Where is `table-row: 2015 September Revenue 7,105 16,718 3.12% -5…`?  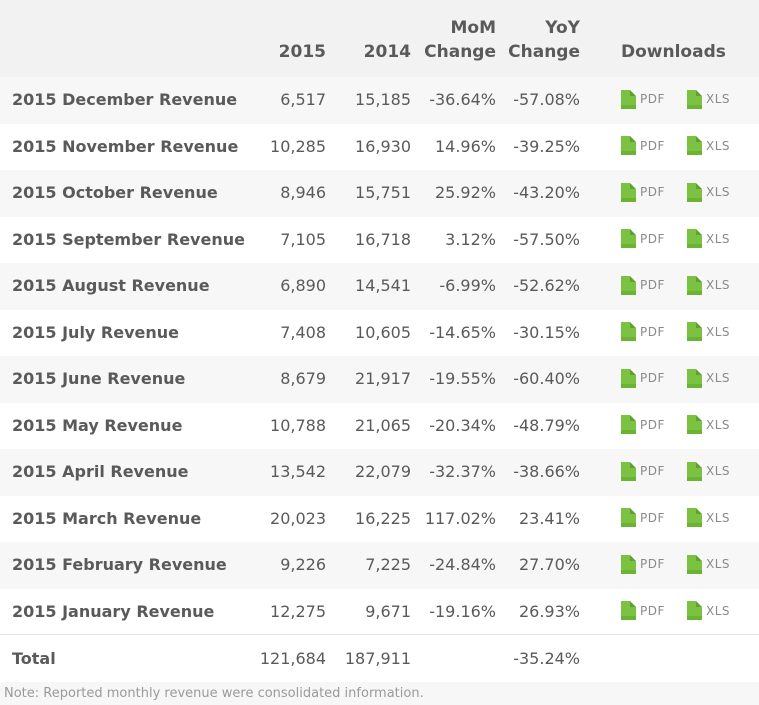
table-row: 2015 September Revenue 7,105 16,718 3.12% -5… is located at coordinates (379, 240).